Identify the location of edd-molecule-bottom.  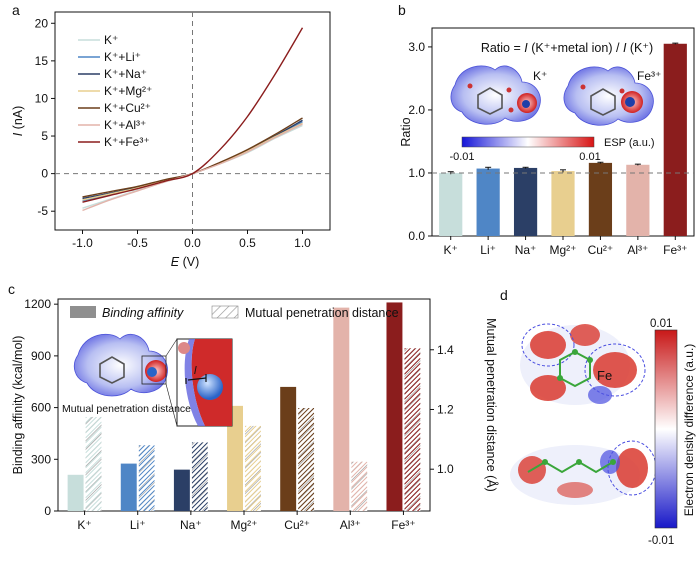
(583, 472).